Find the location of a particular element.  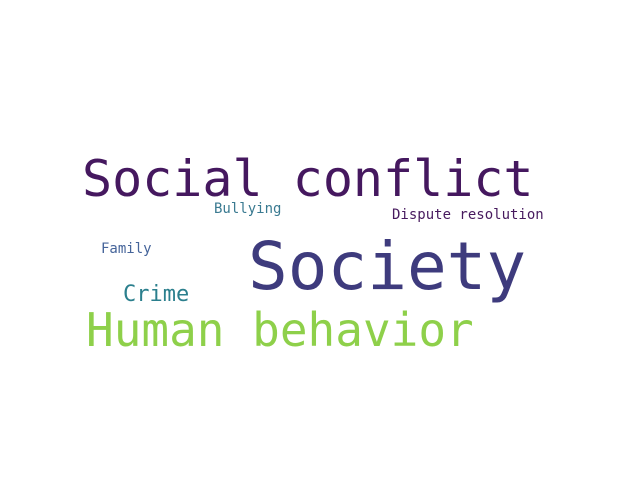

word-society: Society is located at coordinates (387, 266).